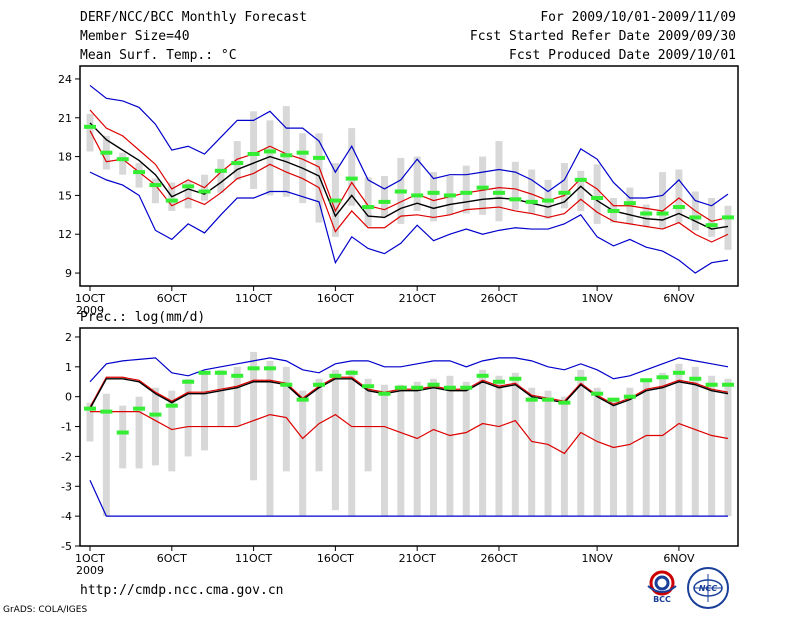  What do you see at coordinates (90, 558) in the screenshot?
I see `prec-xtick-label: 1OCT` at bounding box center [90, 558].